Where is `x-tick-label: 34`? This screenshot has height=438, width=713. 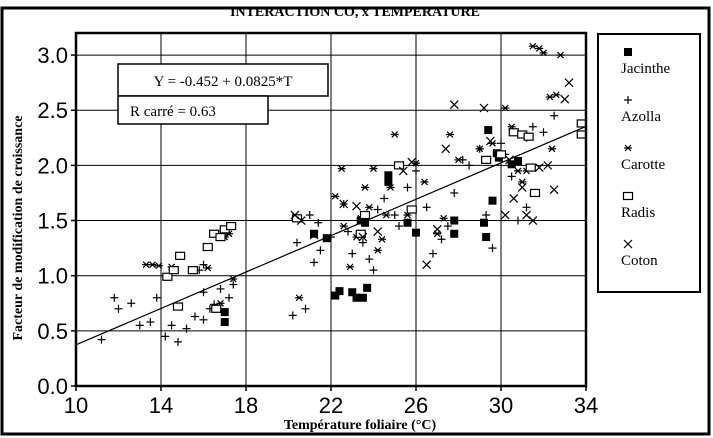
x-tick-label: 34 is located at coordinates (586, 405).